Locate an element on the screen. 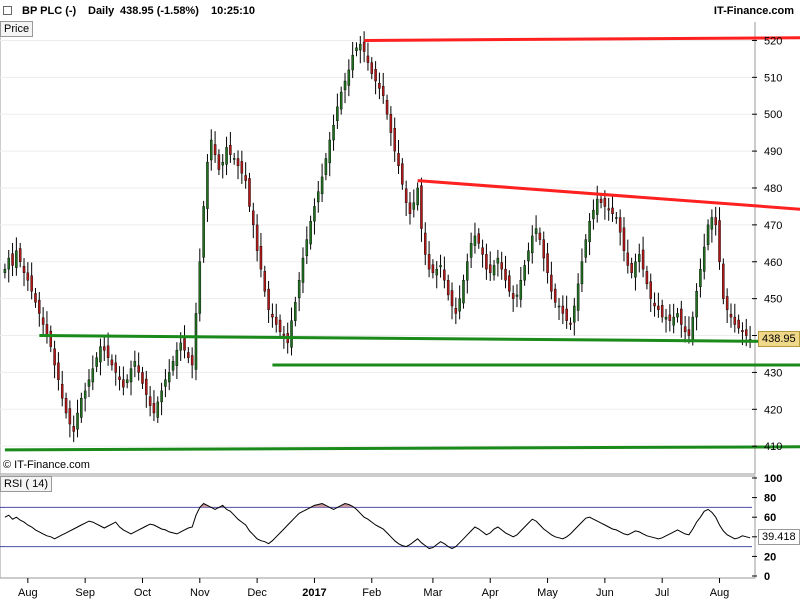 This screenshot has height=600, width=800. price-y-tick-label: 510 is located at coordinates (773, 78).